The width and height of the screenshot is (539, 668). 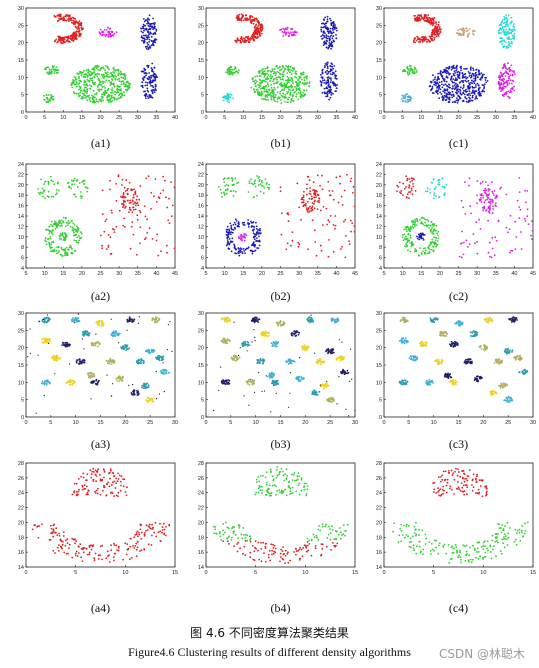 What do you see at coordinates (299, 118) in the screenshot?
I see `x-tick-label: 25` at bounding box center [299, 118].